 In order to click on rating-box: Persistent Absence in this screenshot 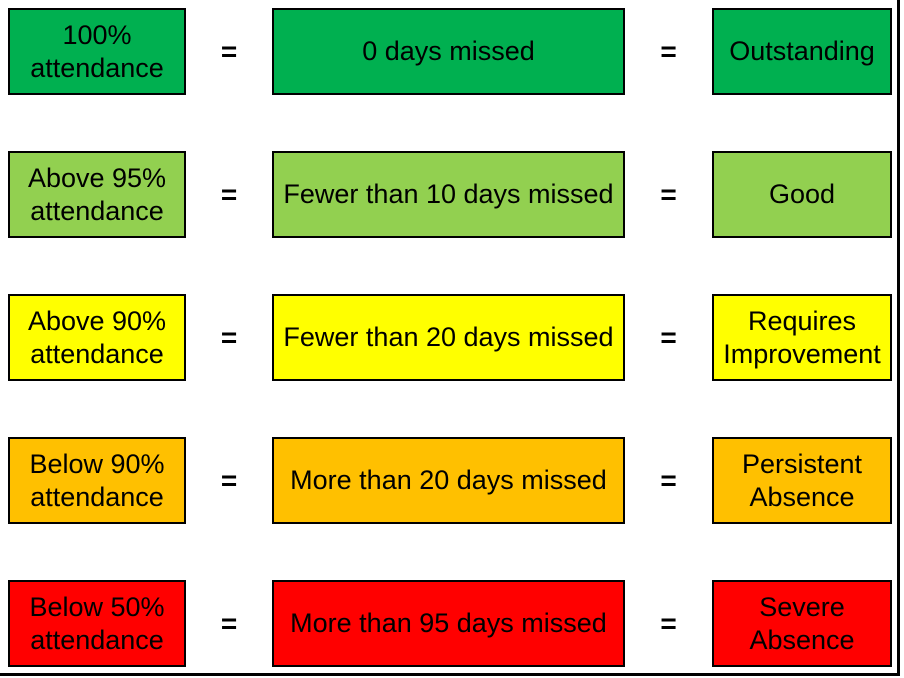, I will do `click(802, 480)`.